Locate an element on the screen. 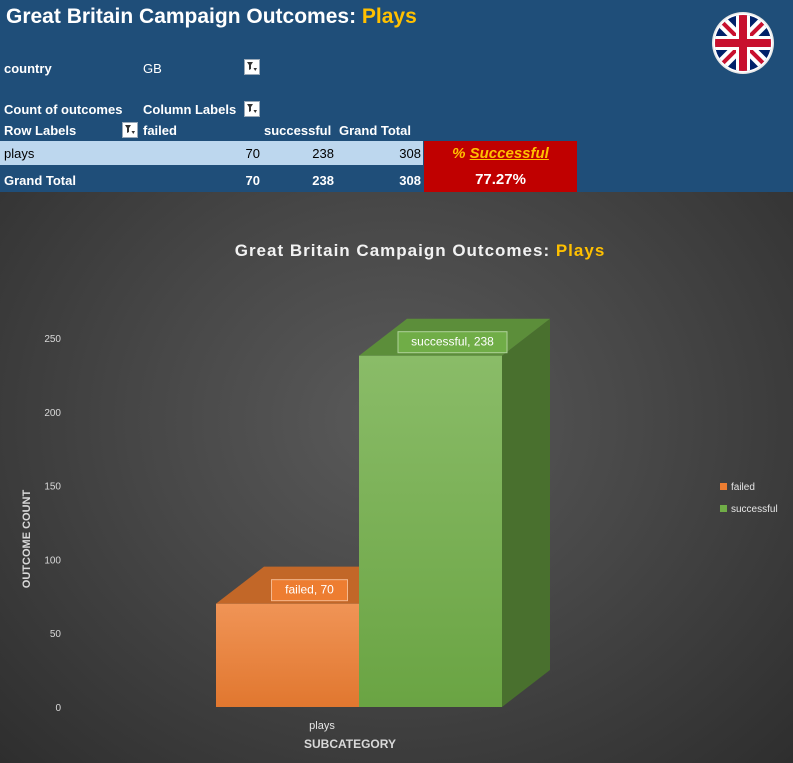 The width and height of the screenshot is (793, 763). y-tick-label: 150 is located at coordinates (52, 487).